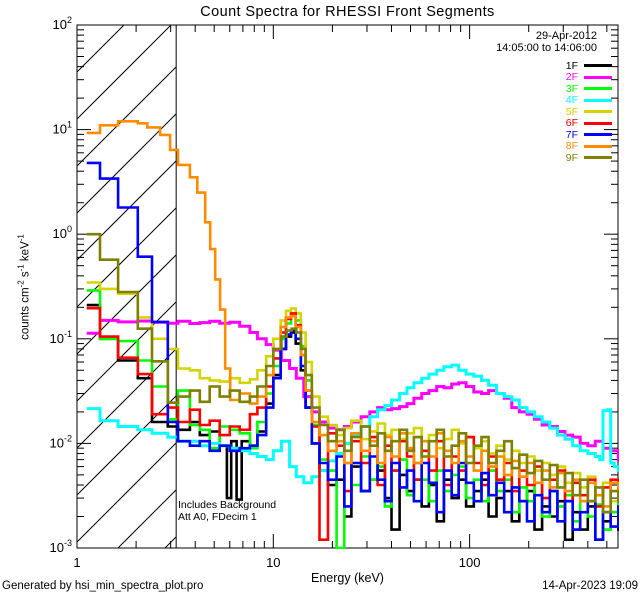 The height and width of the screenshot is (600, 640). Describe the element at coordinates (62, 232) in the screenshot. I see `y-tick-label: 10⁰` at that location.